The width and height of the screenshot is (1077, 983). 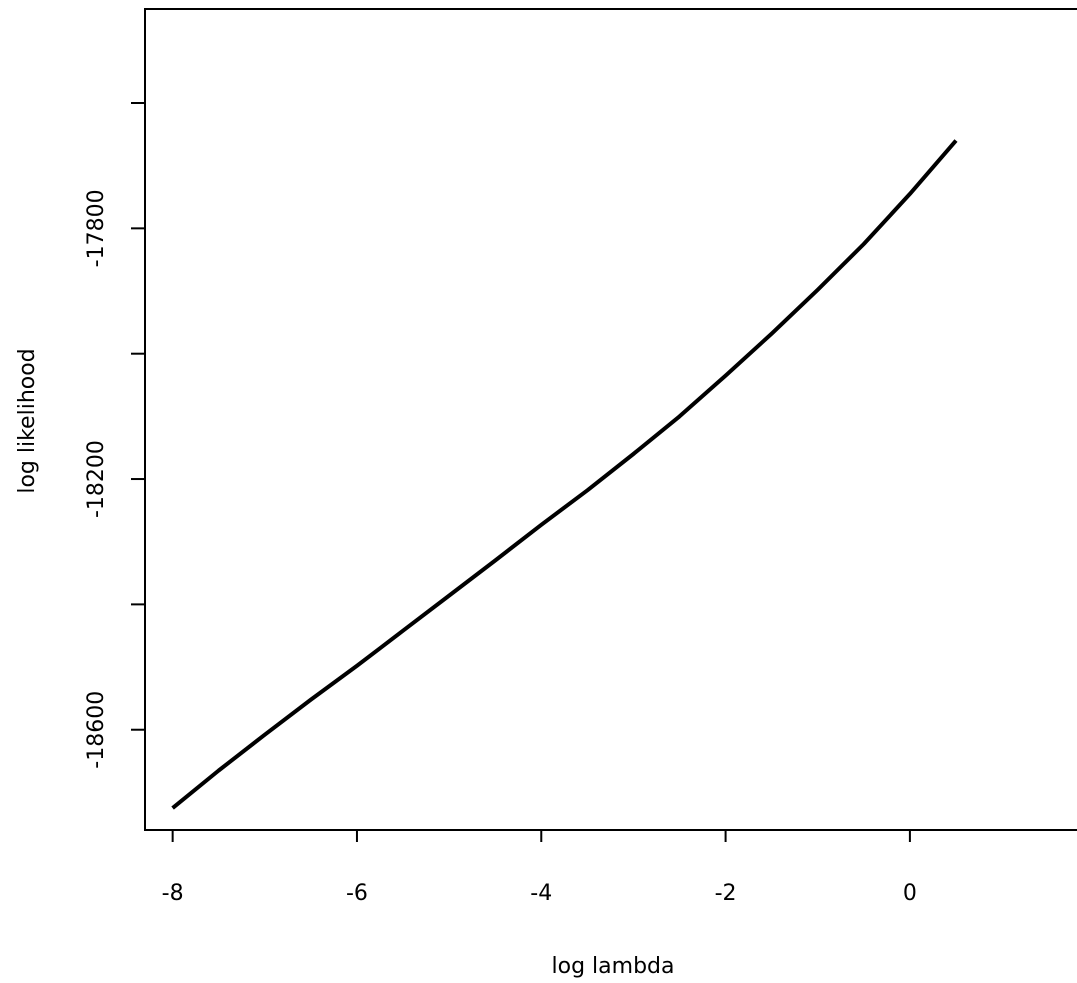 I want to click on y-axis-label: log likelihood, so click(x=27, y=420).